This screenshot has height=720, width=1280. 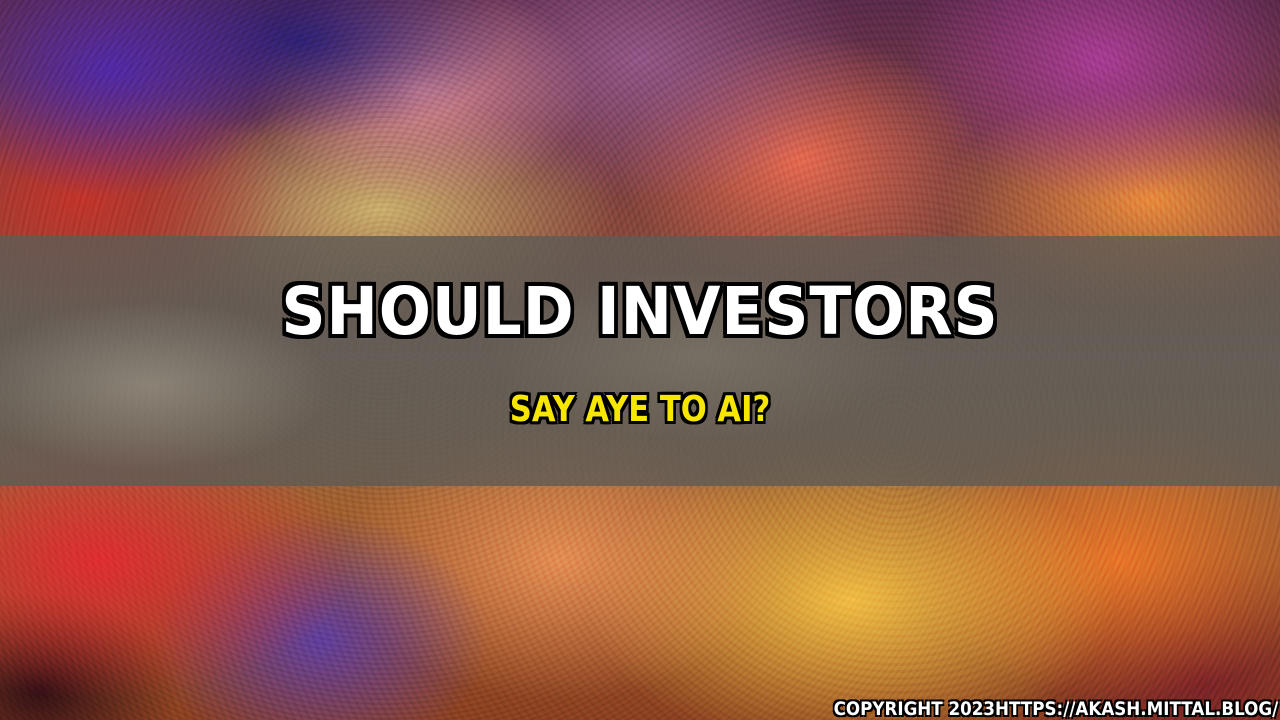 What do you see at coordinates (1055, 709) in the screenshot?
I see `copyright-notice: COPYRIGHT 2023HTTPS://AKASH.MITTAL.BLOG/` at bounding box center [1055, 709].